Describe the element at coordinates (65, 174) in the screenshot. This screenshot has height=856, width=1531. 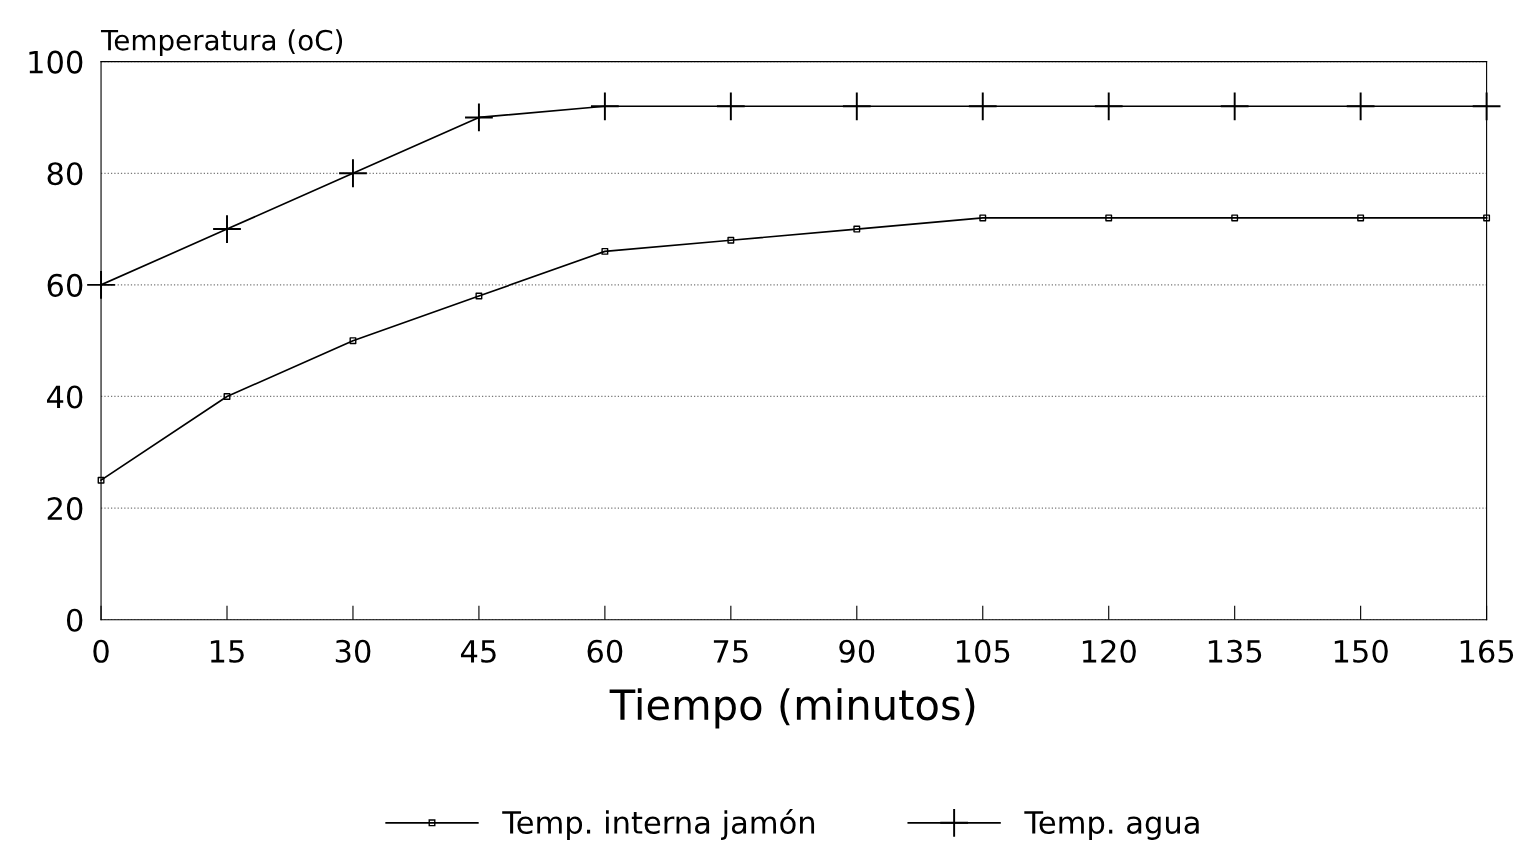
I see `y-tick-label: 80` at that location.